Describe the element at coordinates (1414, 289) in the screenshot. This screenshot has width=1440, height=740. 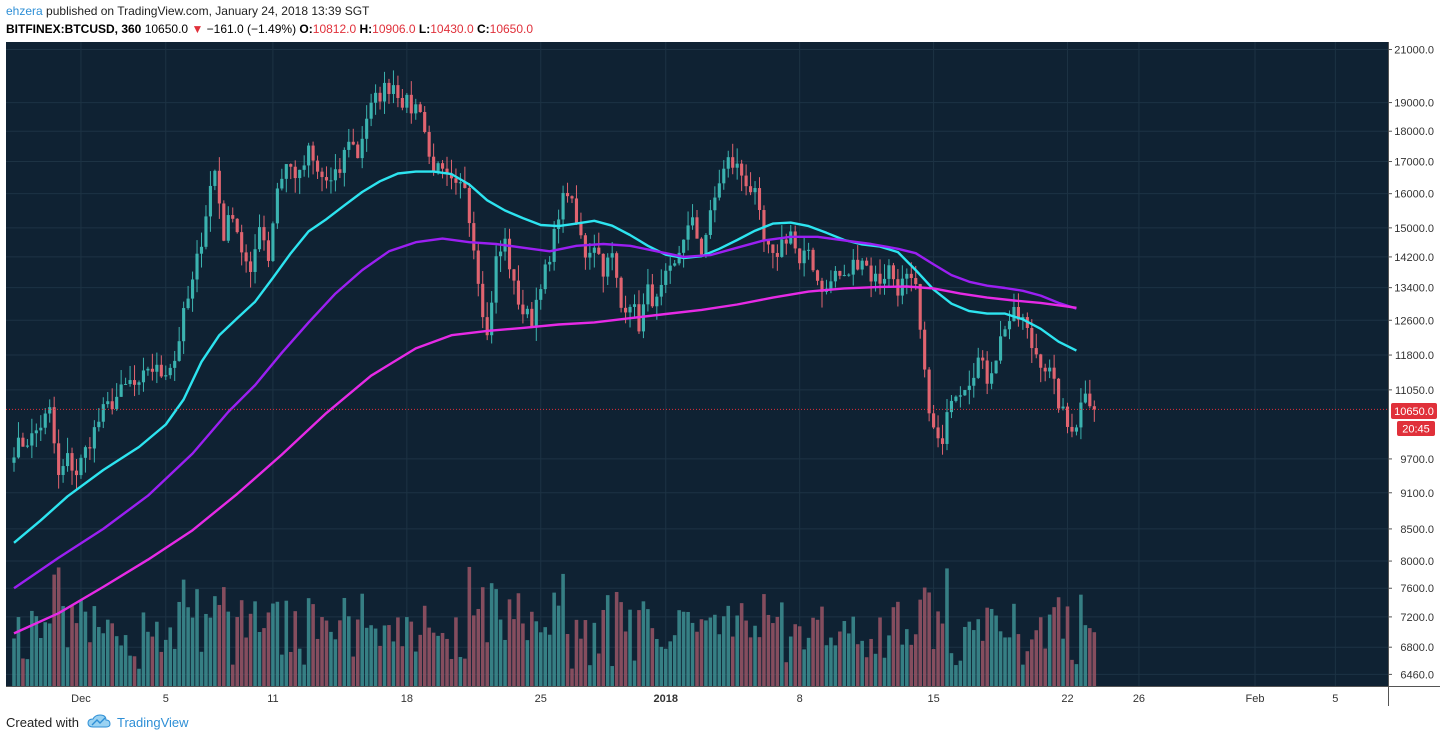
I see `y-tick-label: 13400.0` at that location.